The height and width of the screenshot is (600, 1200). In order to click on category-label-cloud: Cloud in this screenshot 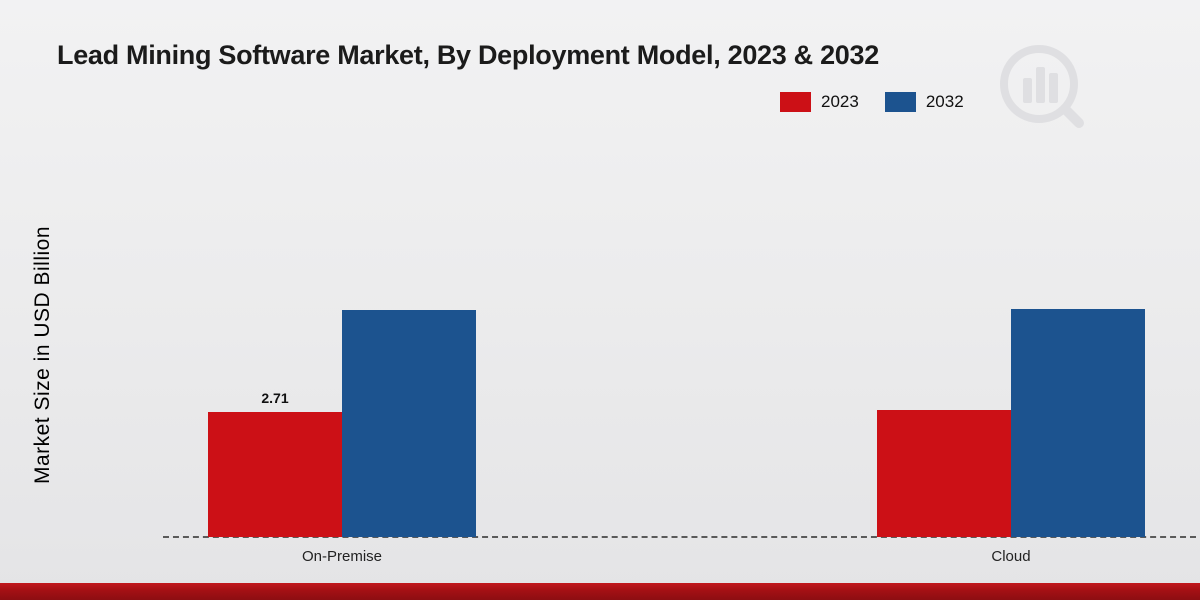, I will do `click(1011, 556)`.